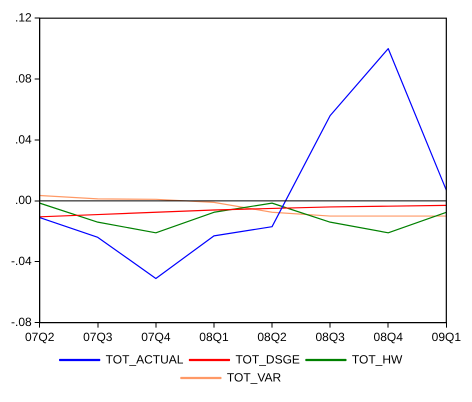 This screenshot has height=402, width=472. What do you see at coordinates (378, 359) in the screenshot?
I see `legend-label: TOT_HW` at bounding box center [378, 359].